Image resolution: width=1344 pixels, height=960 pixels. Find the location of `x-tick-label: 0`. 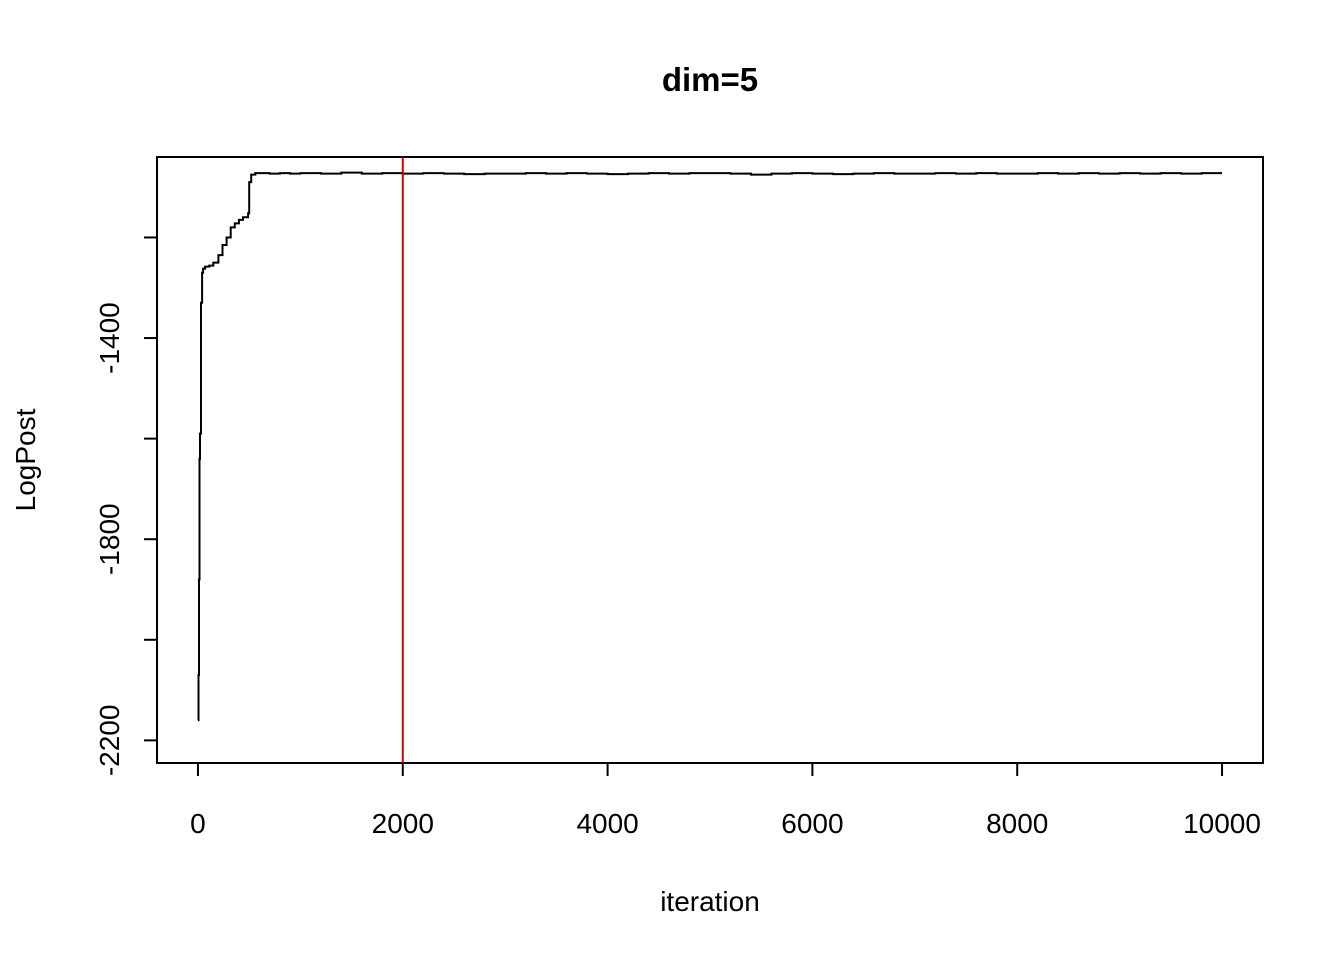

x-tick-label: 0 is located at coordinates (198, 823).